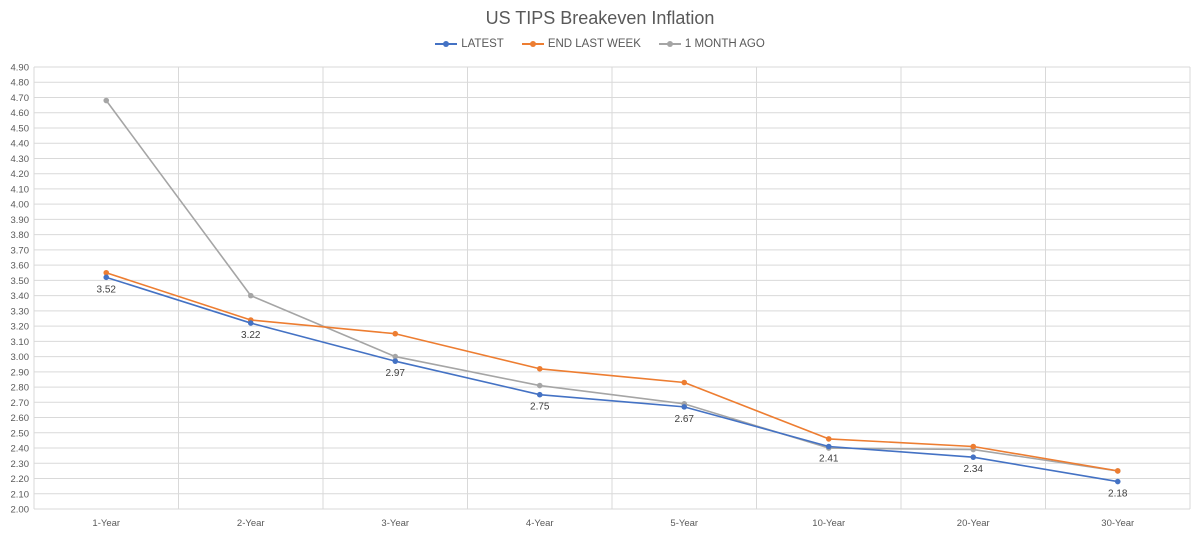 Image resolution: width=1200 pixels, height=535 pixels. I want to click on data-label-latest: 2.75, so click(540, 407).